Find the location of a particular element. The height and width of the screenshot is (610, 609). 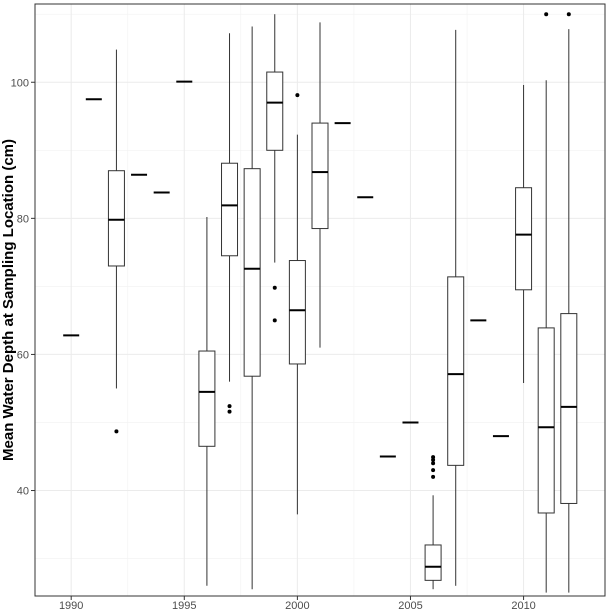

box-2011 is located at coordinates (546, 302).